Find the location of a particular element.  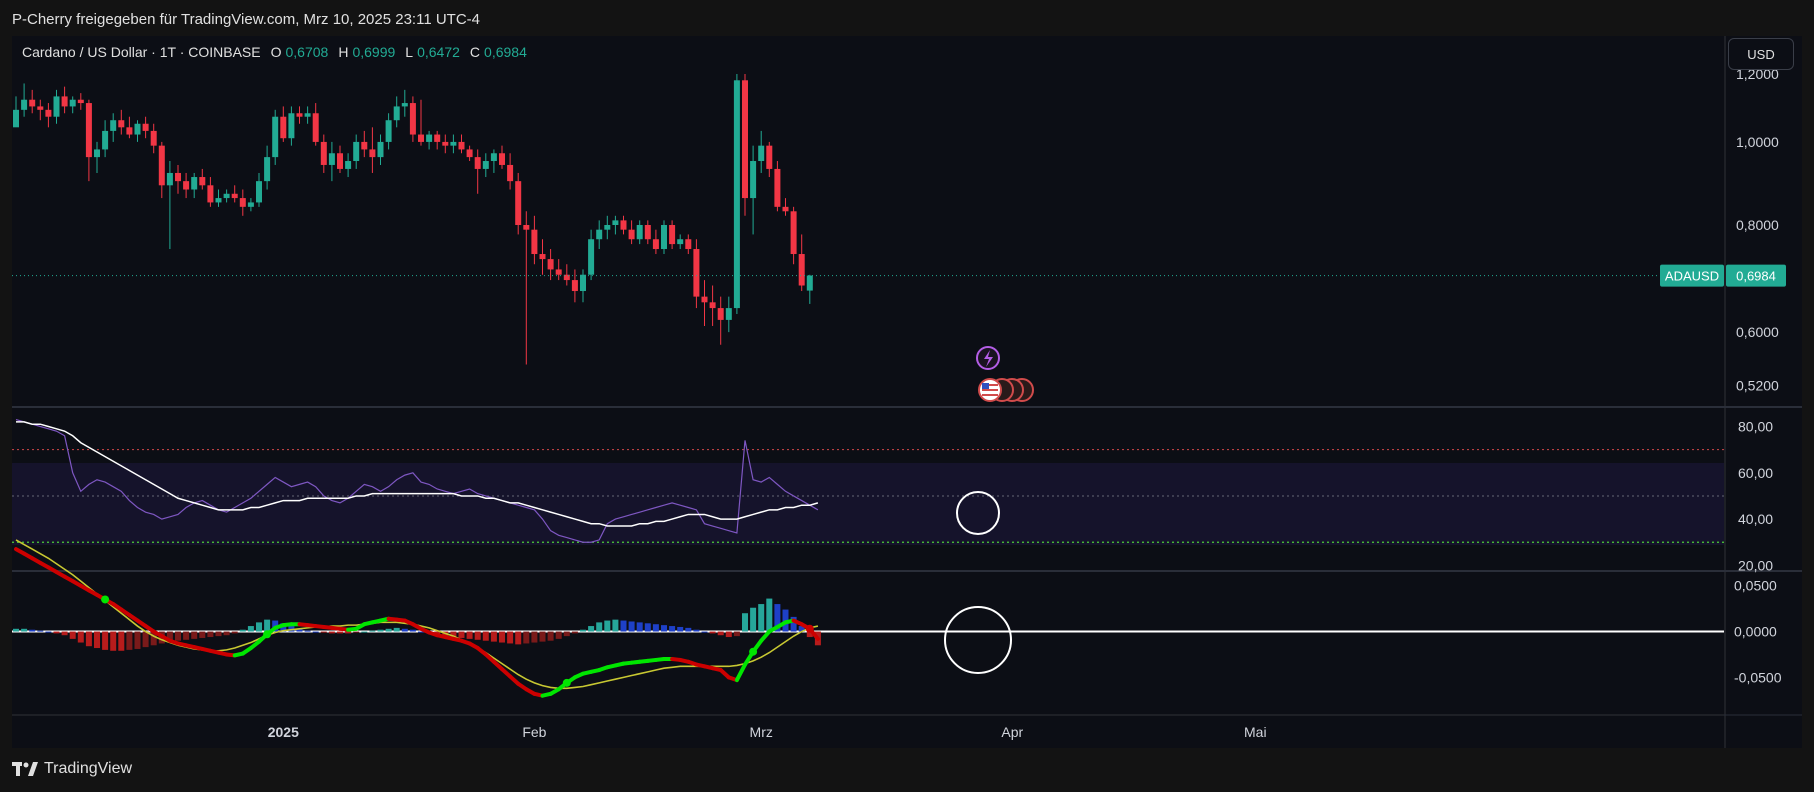

close-value: 0,6984 is located at coordinates (505, 52).